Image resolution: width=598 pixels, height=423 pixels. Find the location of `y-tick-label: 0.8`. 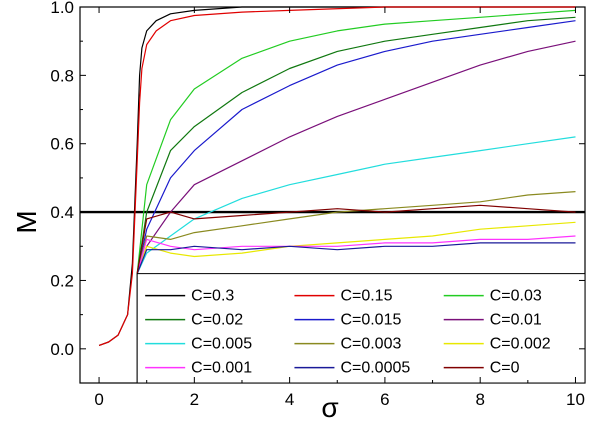

y-tick-label: 0.8 is located at coordinates (62, 75).